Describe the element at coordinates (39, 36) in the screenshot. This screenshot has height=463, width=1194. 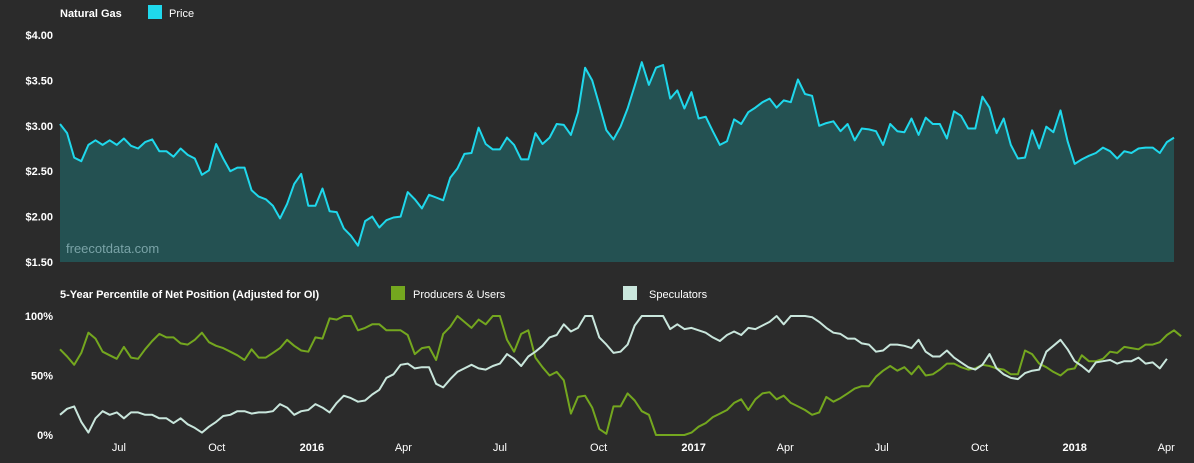
I see `y-tick-label: $4.00` at that location.